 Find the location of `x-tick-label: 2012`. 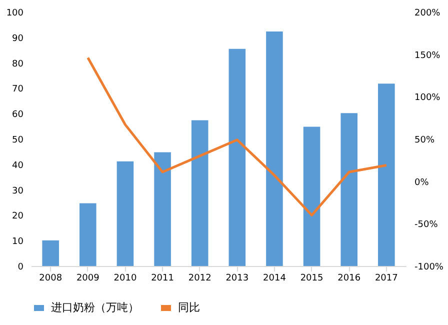

x-tick-label: 2012 is located at coordinates (200, 279).